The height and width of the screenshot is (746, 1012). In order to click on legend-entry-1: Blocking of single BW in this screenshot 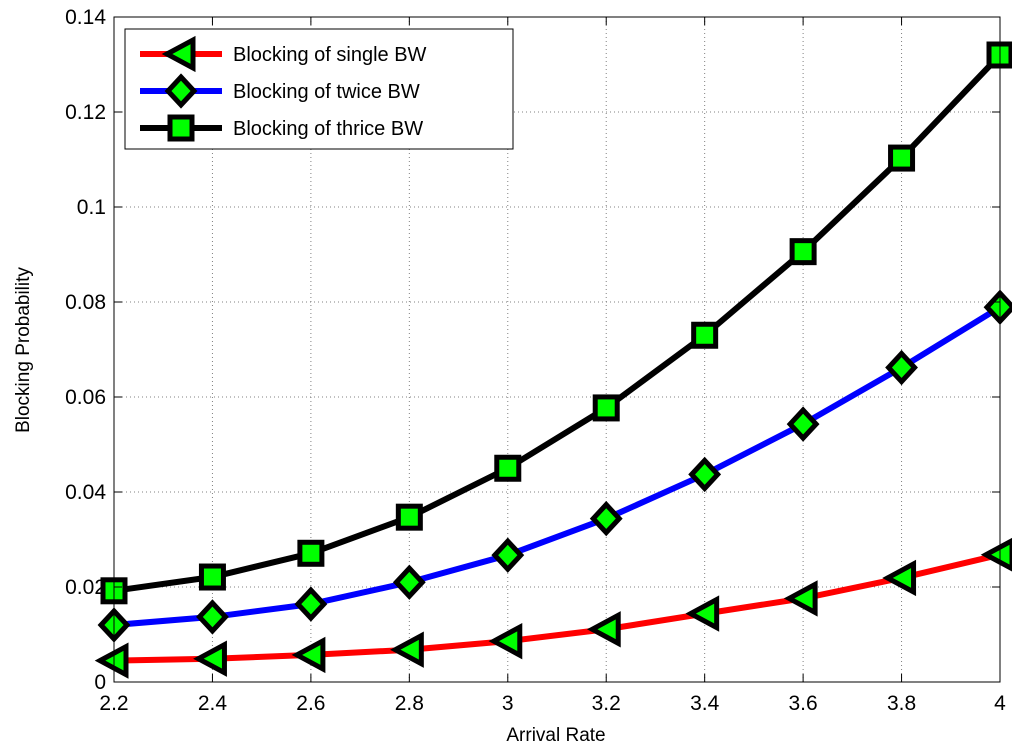, I will do `click(283, 54)`.